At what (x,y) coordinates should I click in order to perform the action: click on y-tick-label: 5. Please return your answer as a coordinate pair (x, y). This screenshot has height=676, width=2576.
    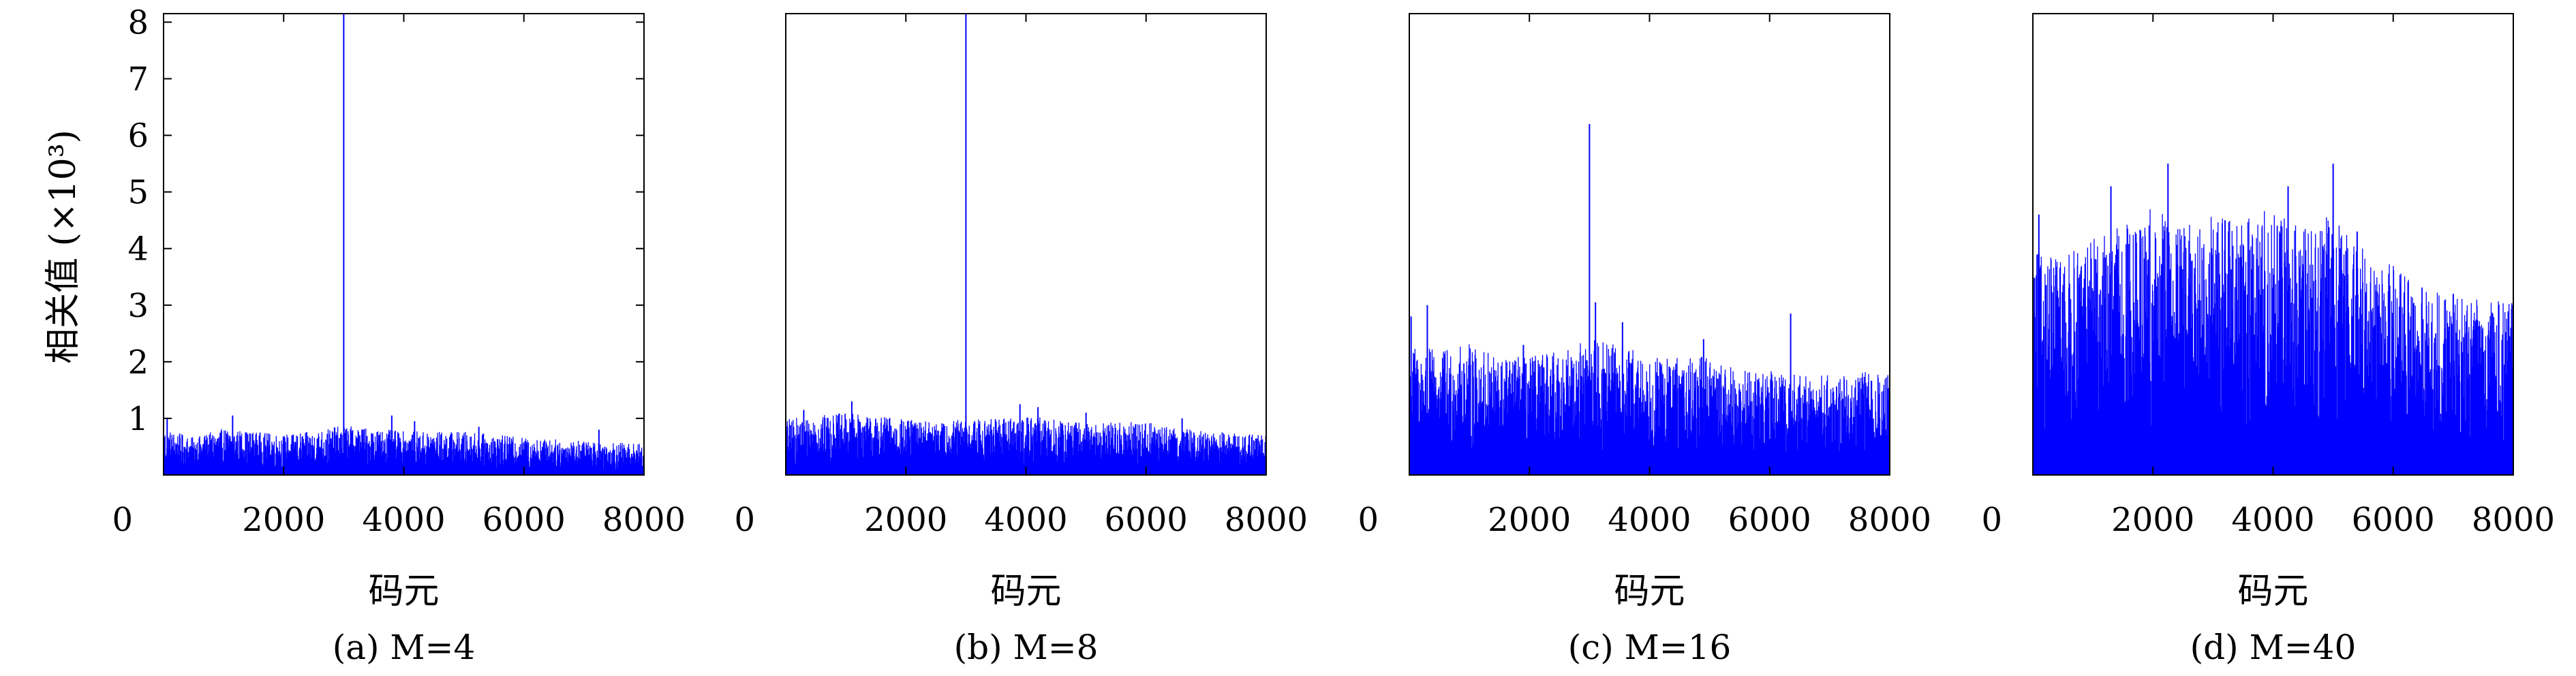
    Looking at the image, I should click on (138, 193).